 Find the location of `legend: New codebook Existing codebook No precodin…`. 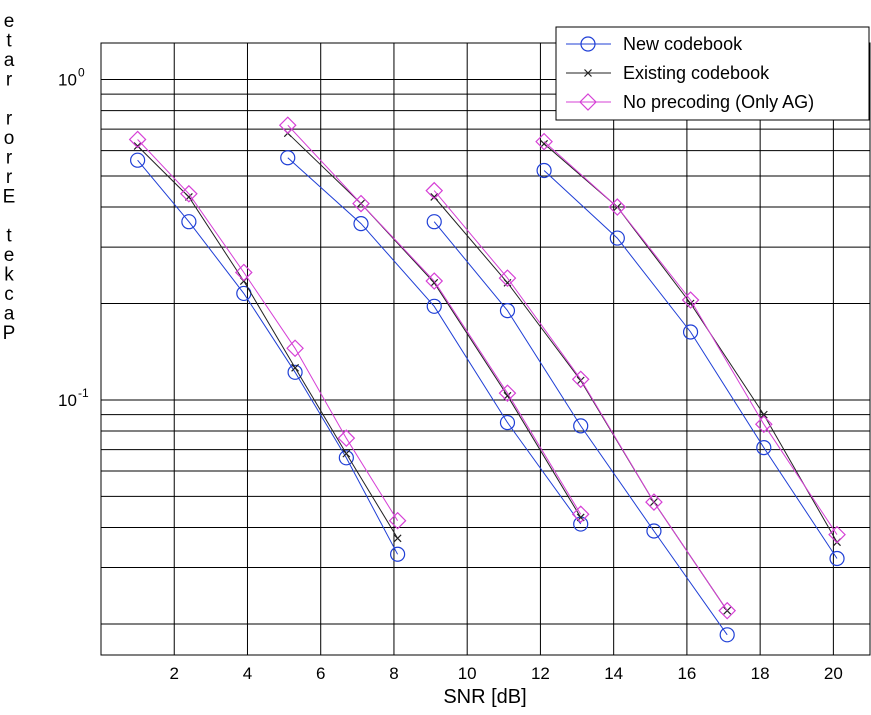

legend: New codebook Existing codebook No precodin… is located at coordinates (712, 73).